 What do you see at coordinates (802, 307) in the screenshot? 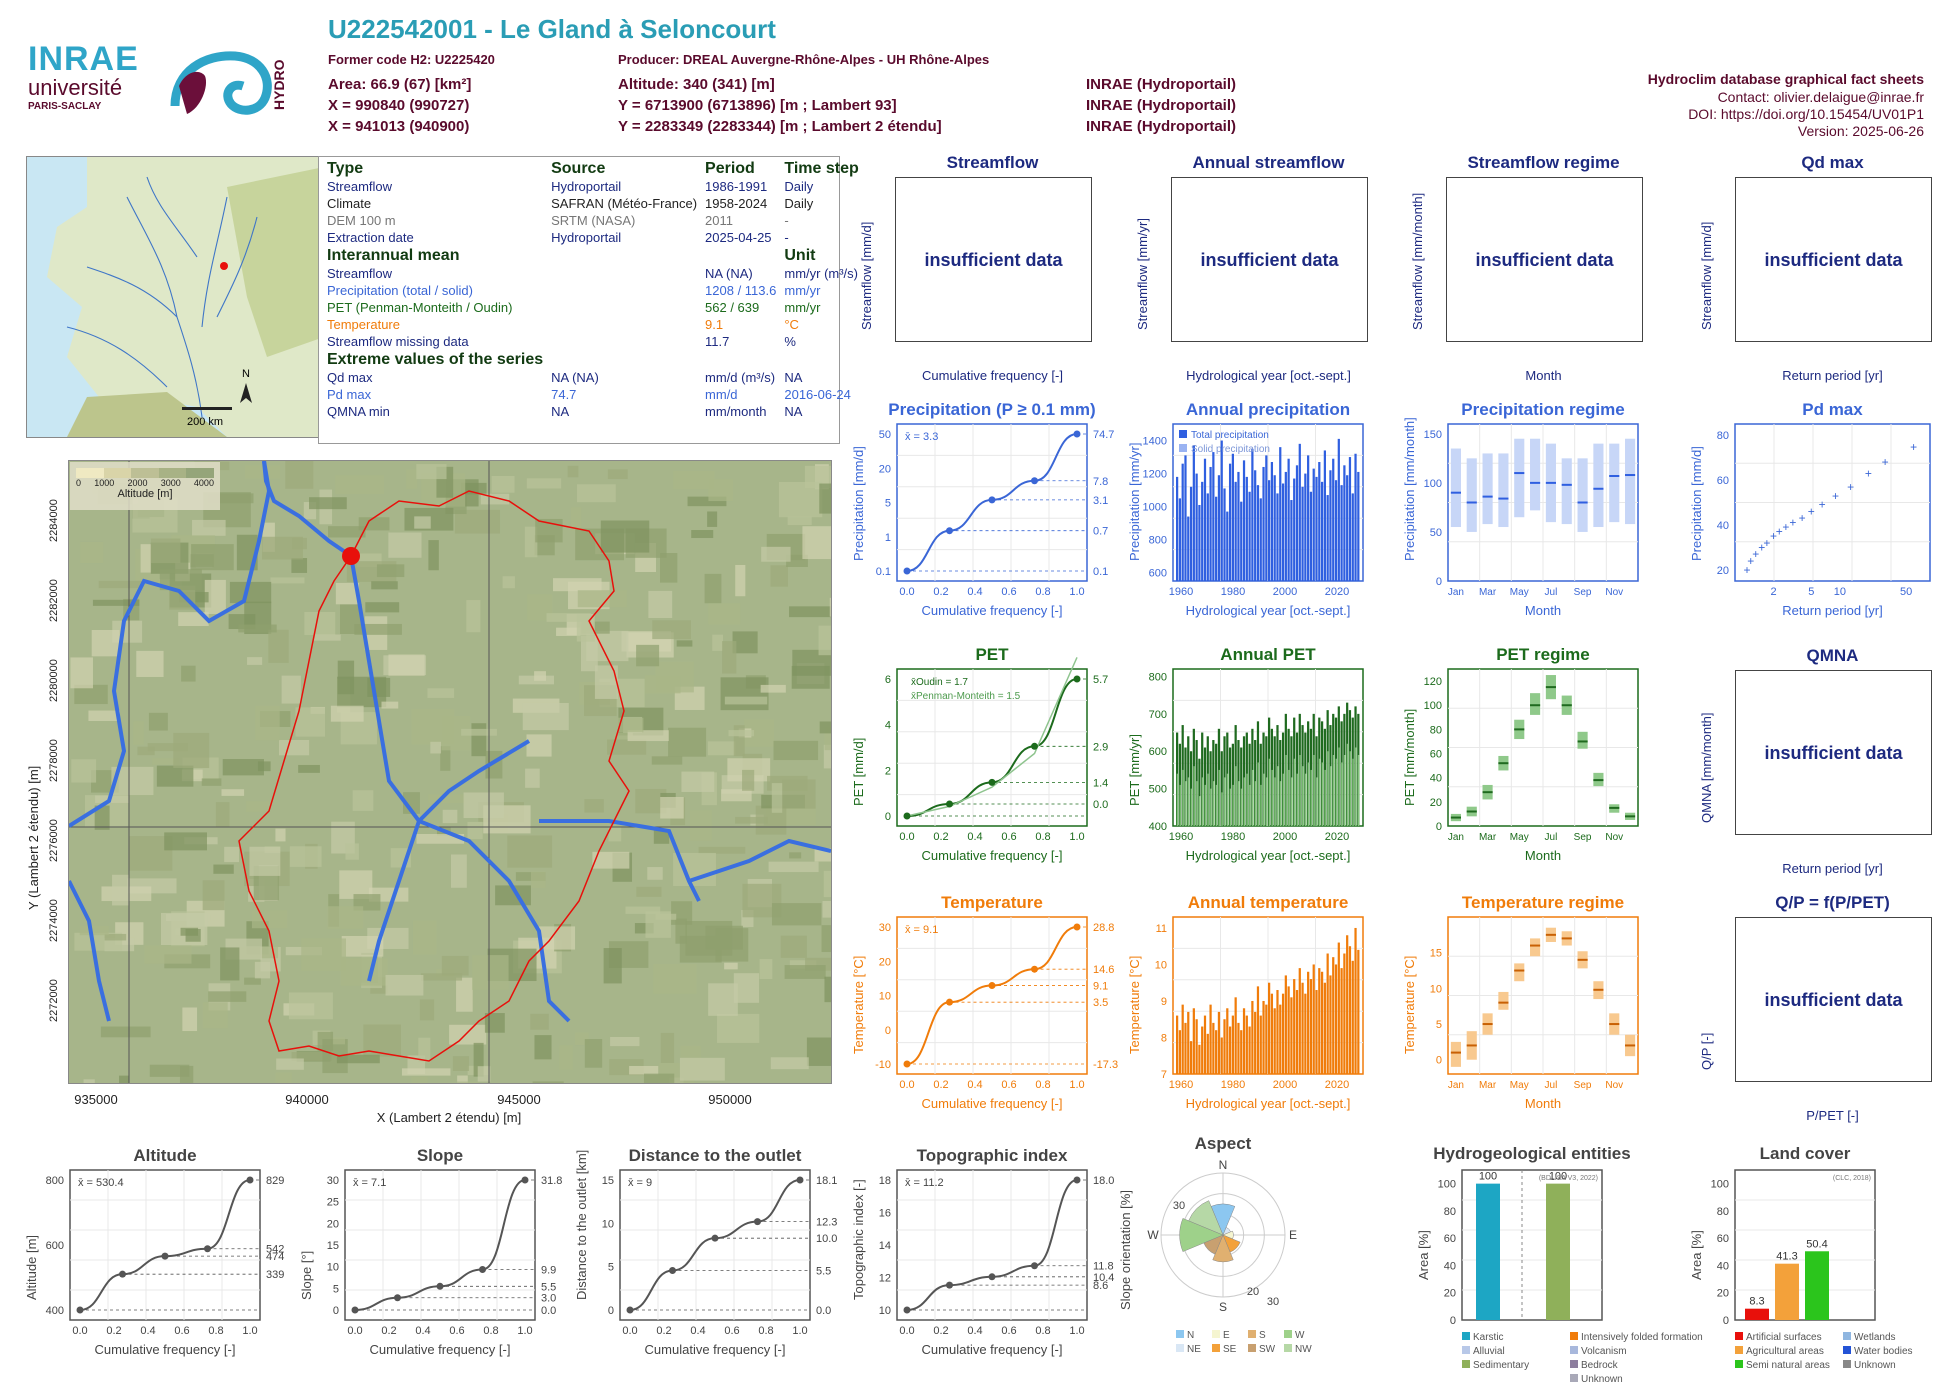
I see `info-cell: mm/yr` at bounding box center [802, 307].